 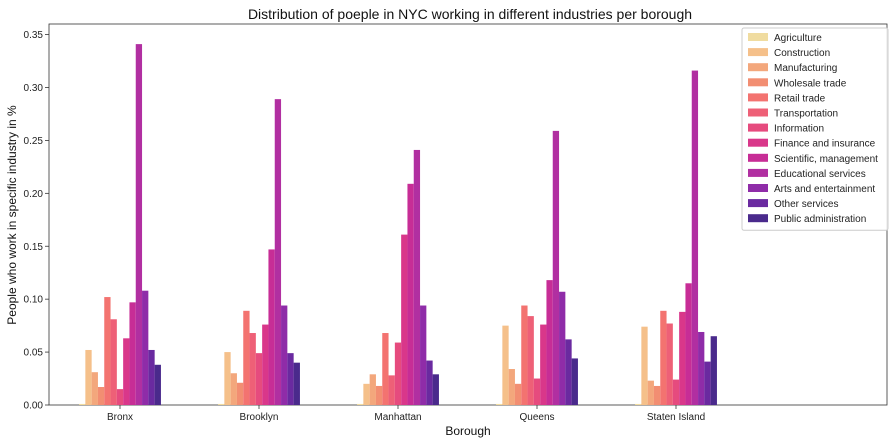 I want to click on legend-label: Educational services, so click(x=820, y=174).